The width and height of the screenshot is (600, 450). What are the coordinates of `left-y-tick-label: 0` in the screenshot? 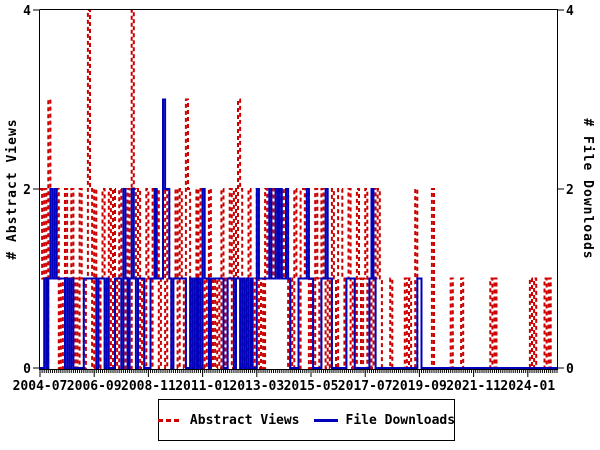 It's located at (27, 369).